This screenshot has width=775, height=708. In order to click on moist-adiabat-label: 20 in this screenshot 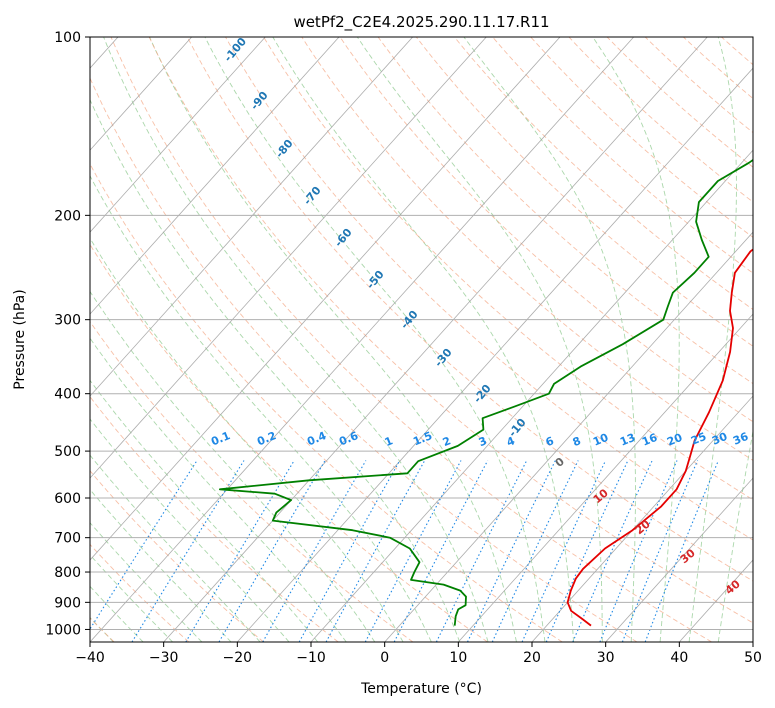, I will do `click(643, 527)`.